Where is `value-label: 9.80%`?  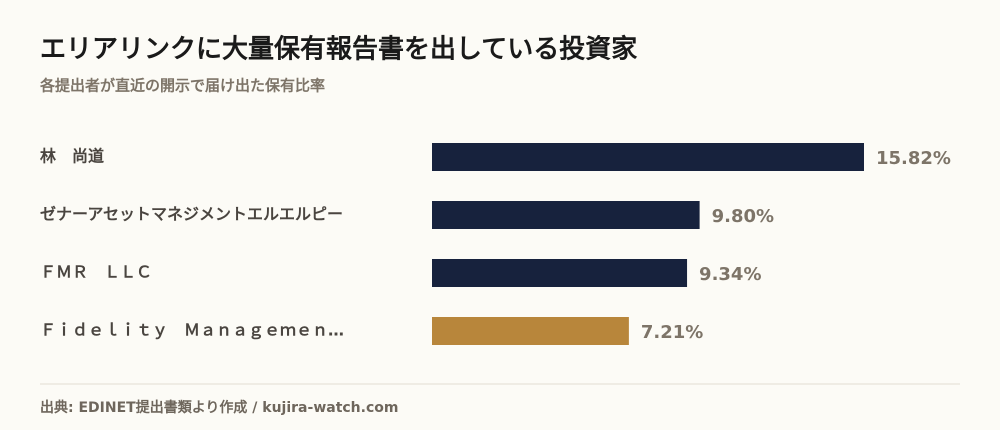
value-label: 9.80% is located at coordinates (743, 216).